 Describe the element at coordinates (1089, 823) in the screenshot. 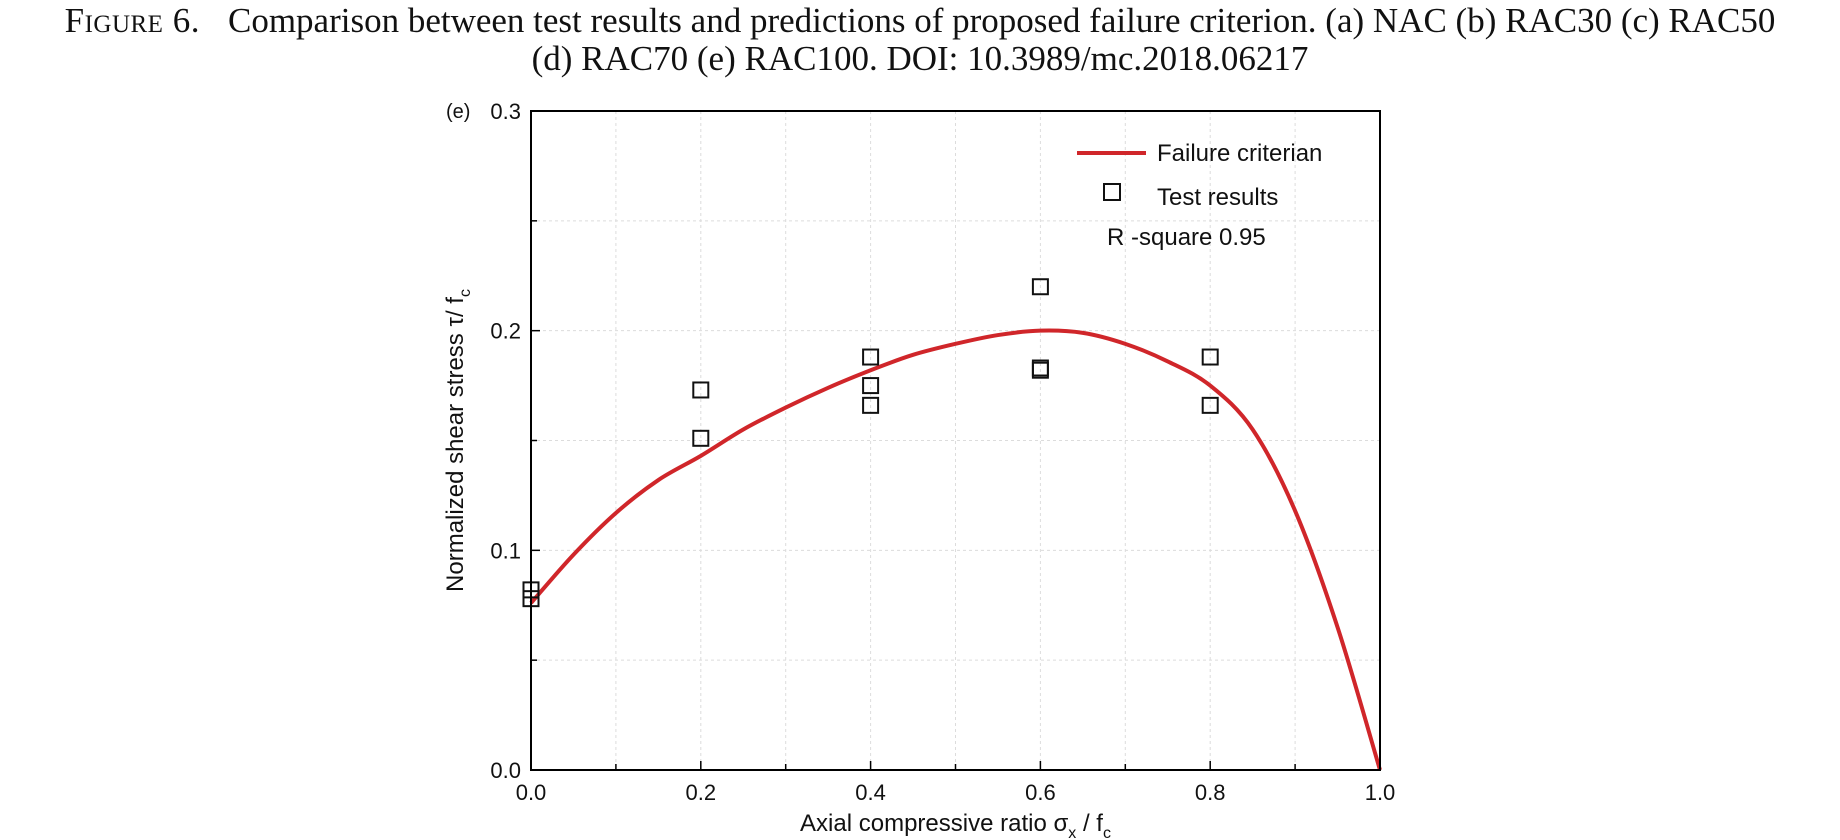

I see `x-axis-label-mid: / f` at that location.